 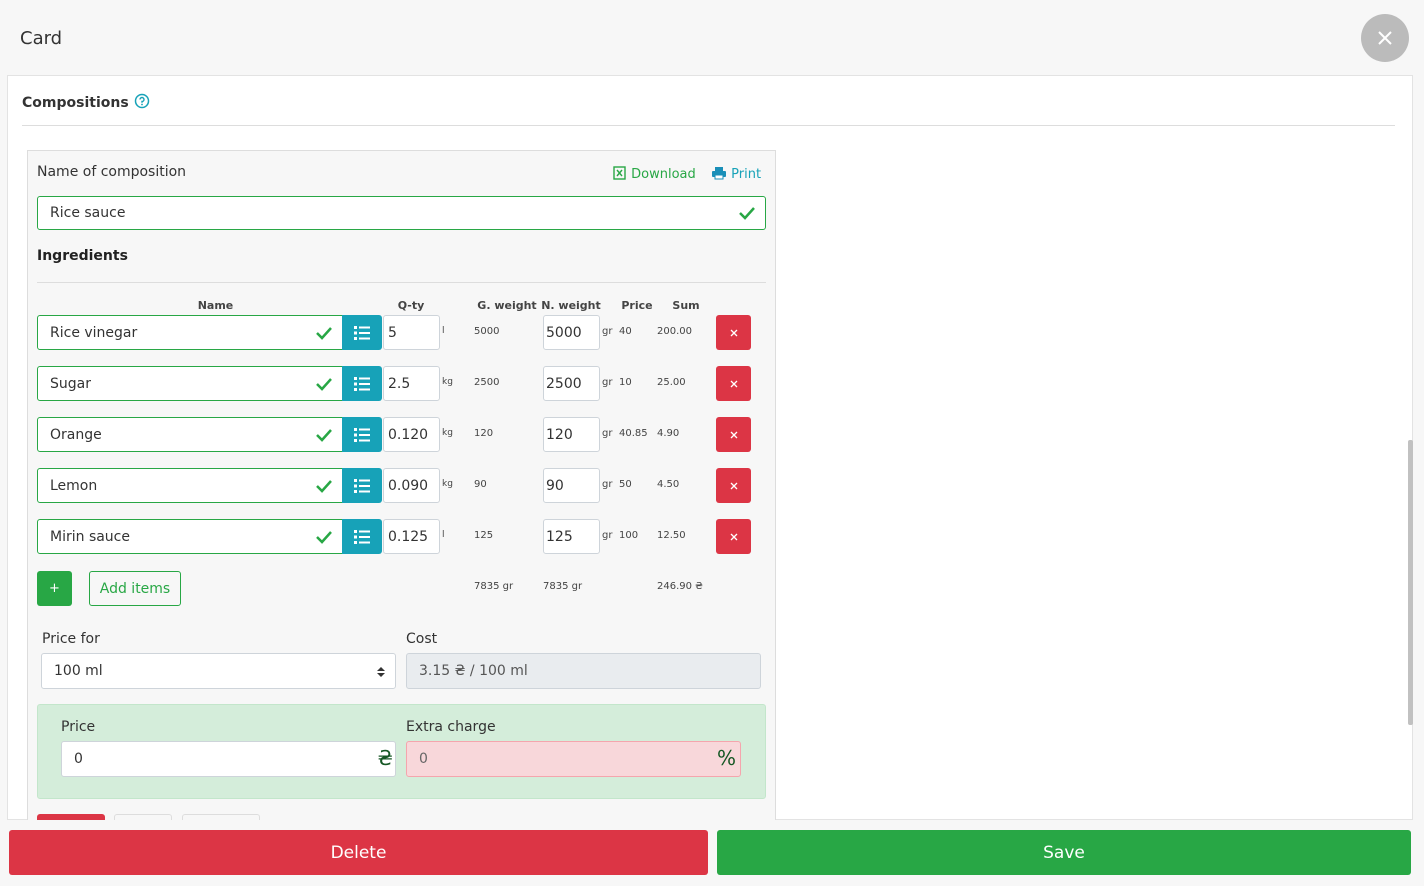 I want to click on total-sum: 246.90 ₴, so click(x=680, y=586).